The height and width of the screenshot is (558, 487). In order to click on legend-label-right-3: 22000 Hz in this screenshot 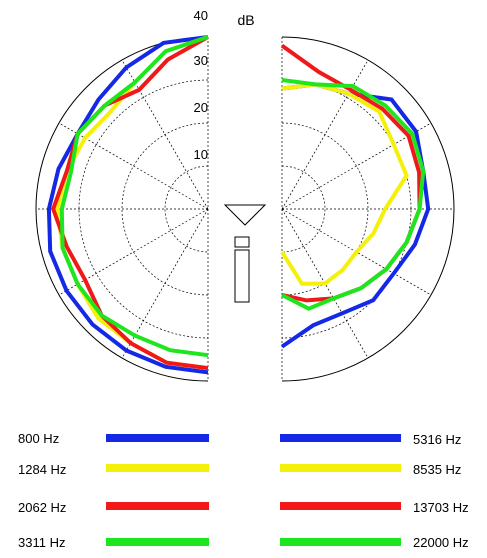, I will do `click(441, 542)`.